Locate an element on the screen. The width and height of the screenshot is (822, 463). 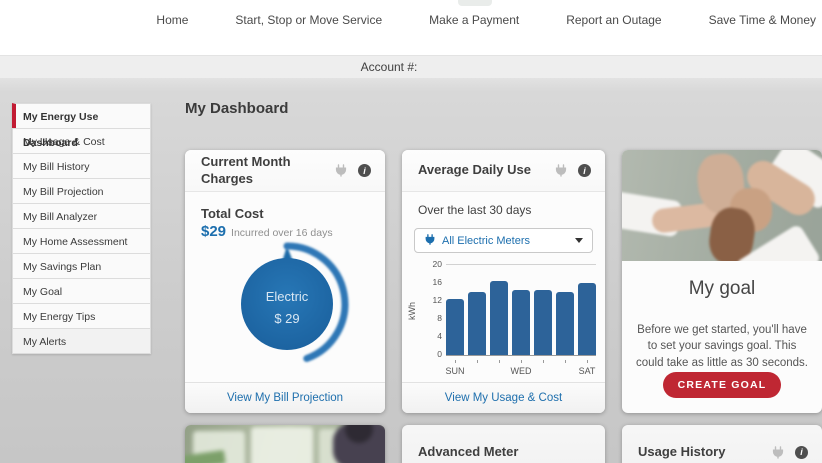
bar-wed is located at coordinates (521, 322).